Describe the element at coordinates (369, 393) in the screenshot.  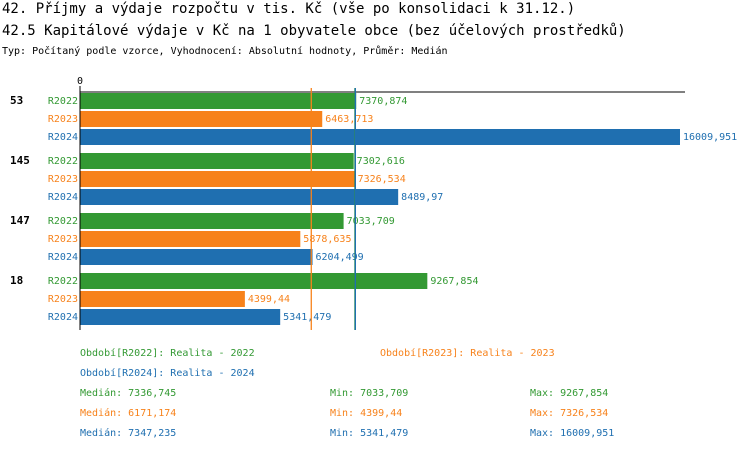
I see `stat-label: Min: 7033,709` at that location.